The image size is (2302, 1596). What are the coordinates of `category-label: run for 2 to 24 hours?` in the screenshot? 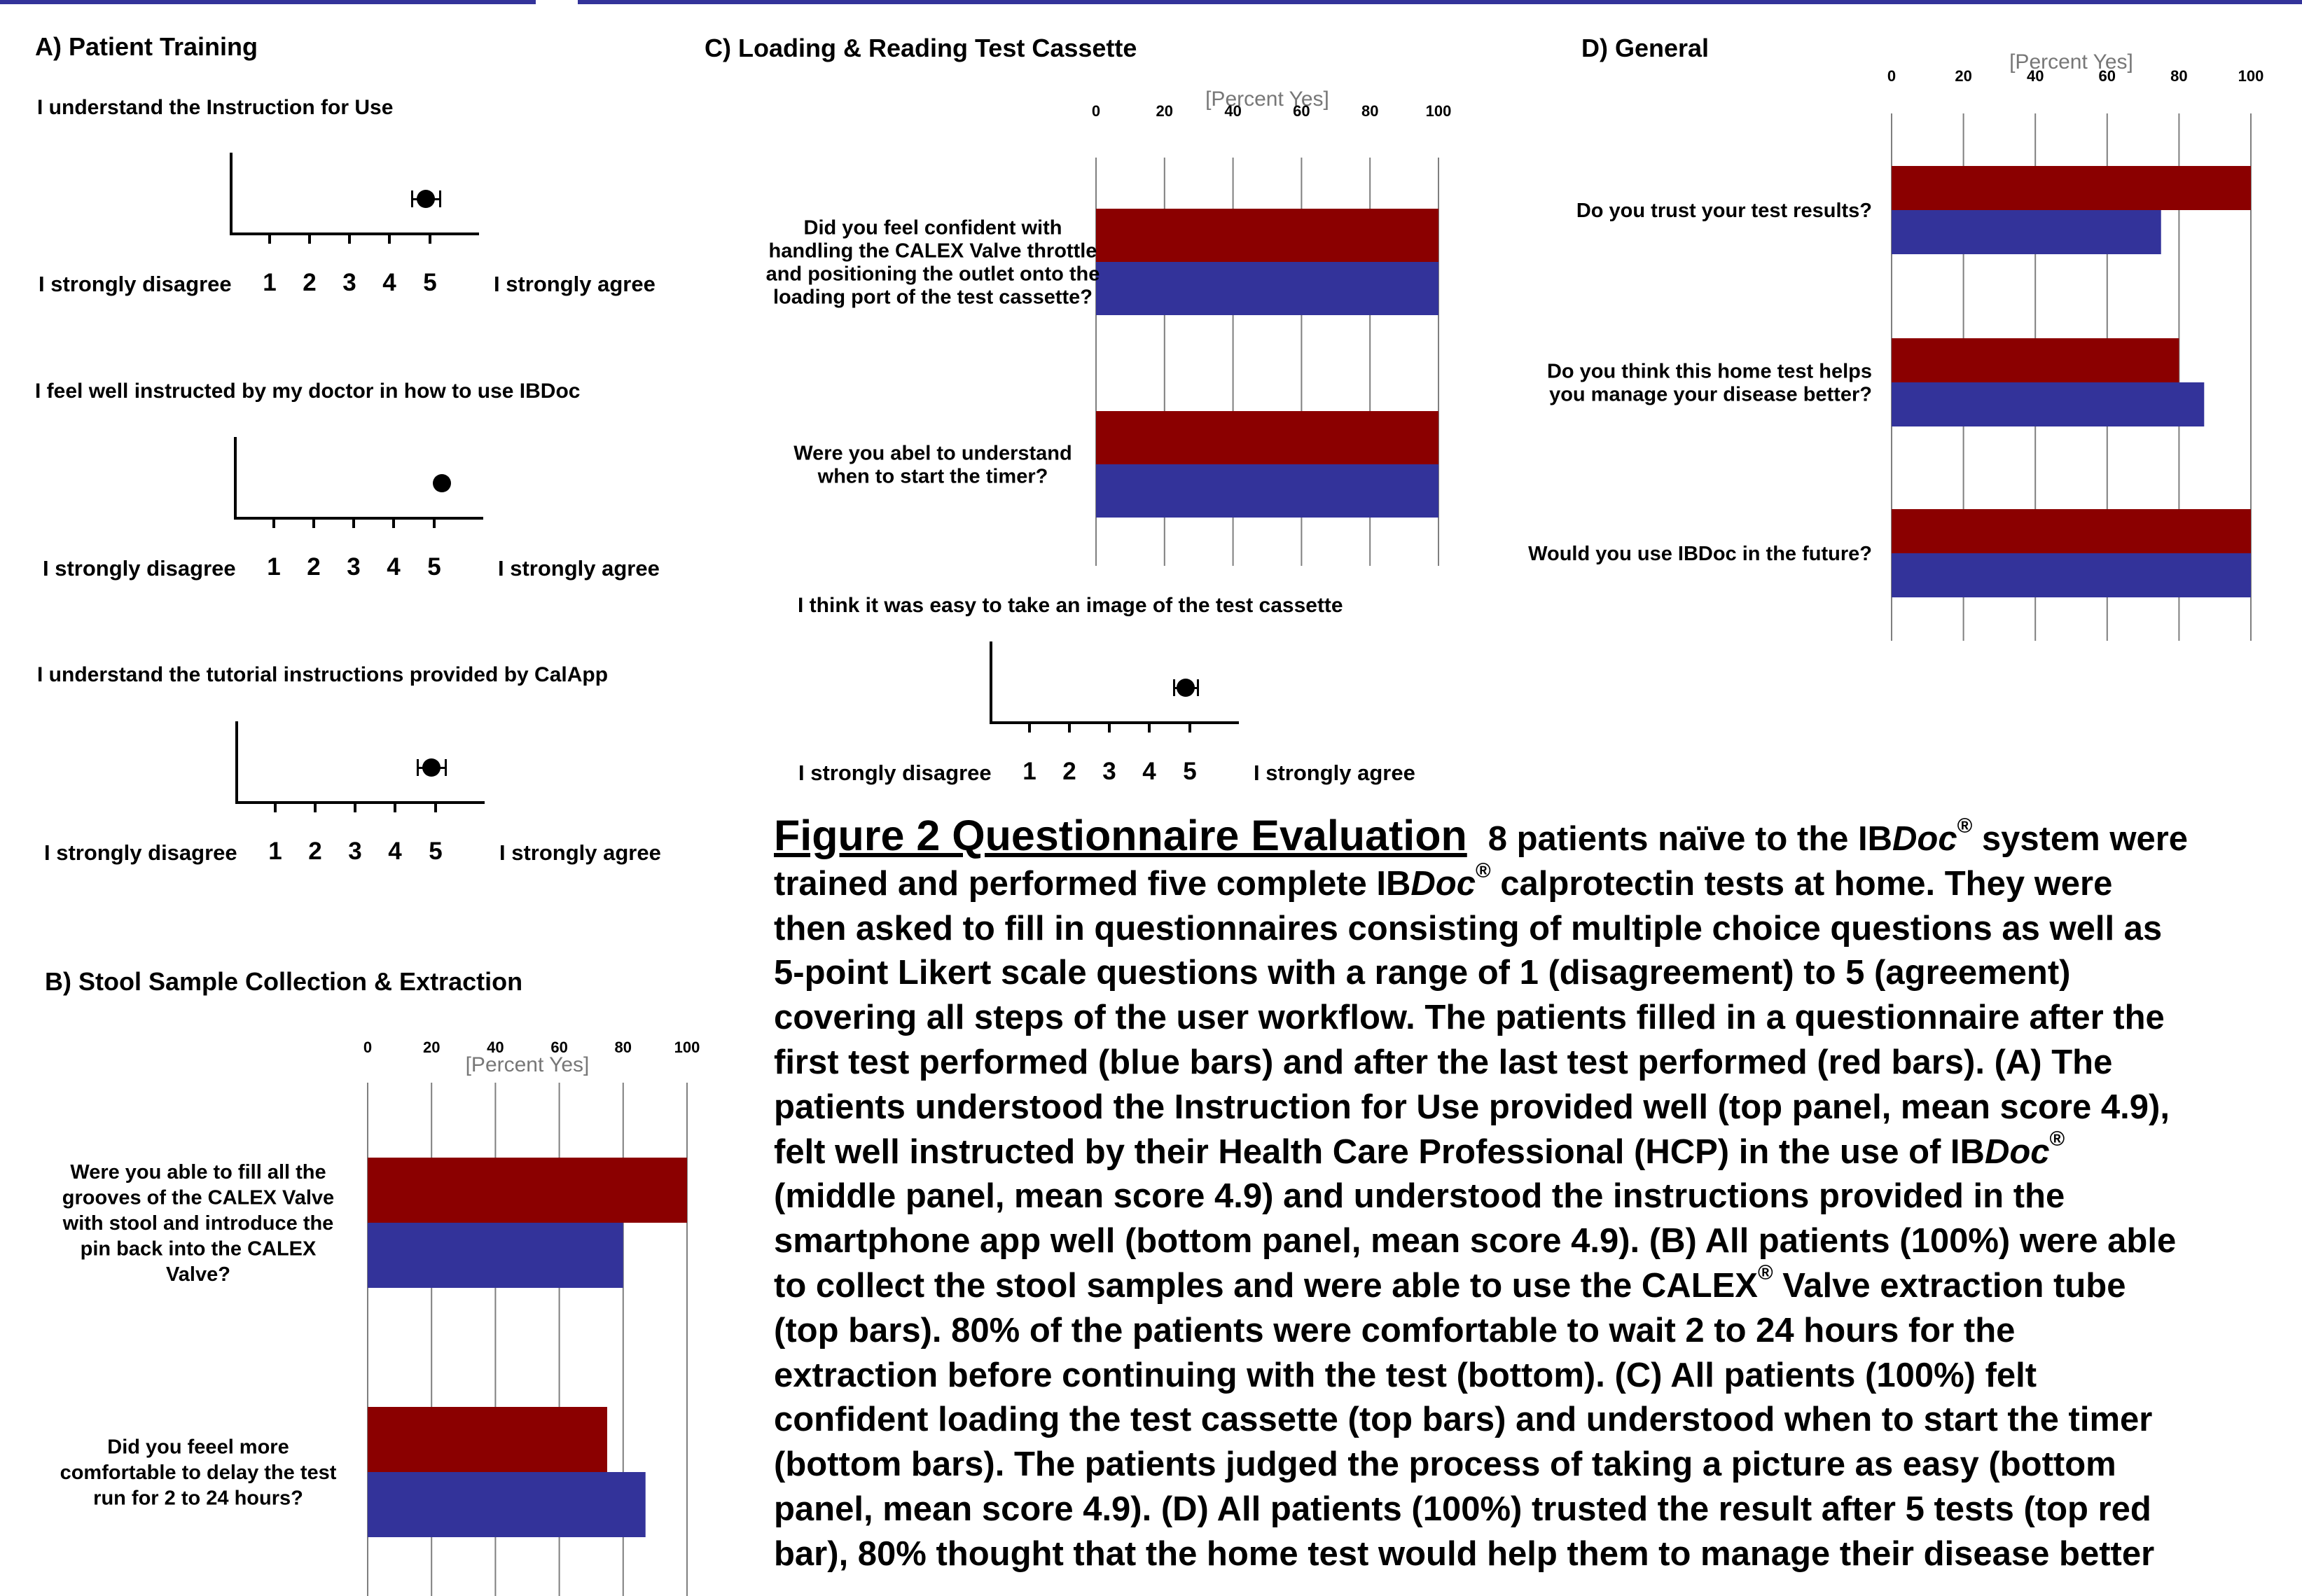 It's located at (198, 1498).